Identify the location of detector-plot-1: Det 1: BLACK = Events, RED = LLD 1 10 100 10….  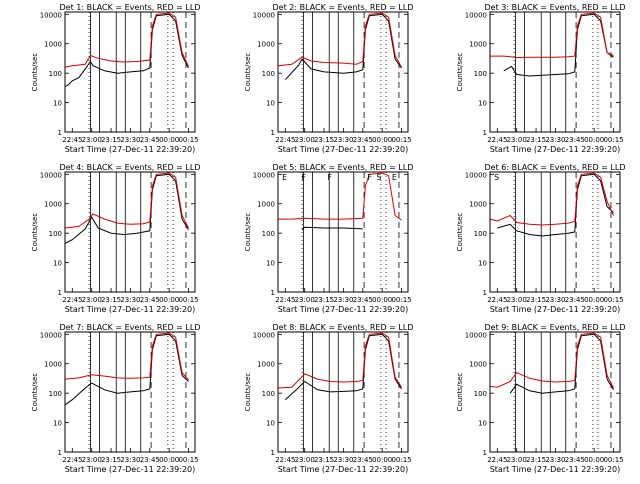
(115, 78).